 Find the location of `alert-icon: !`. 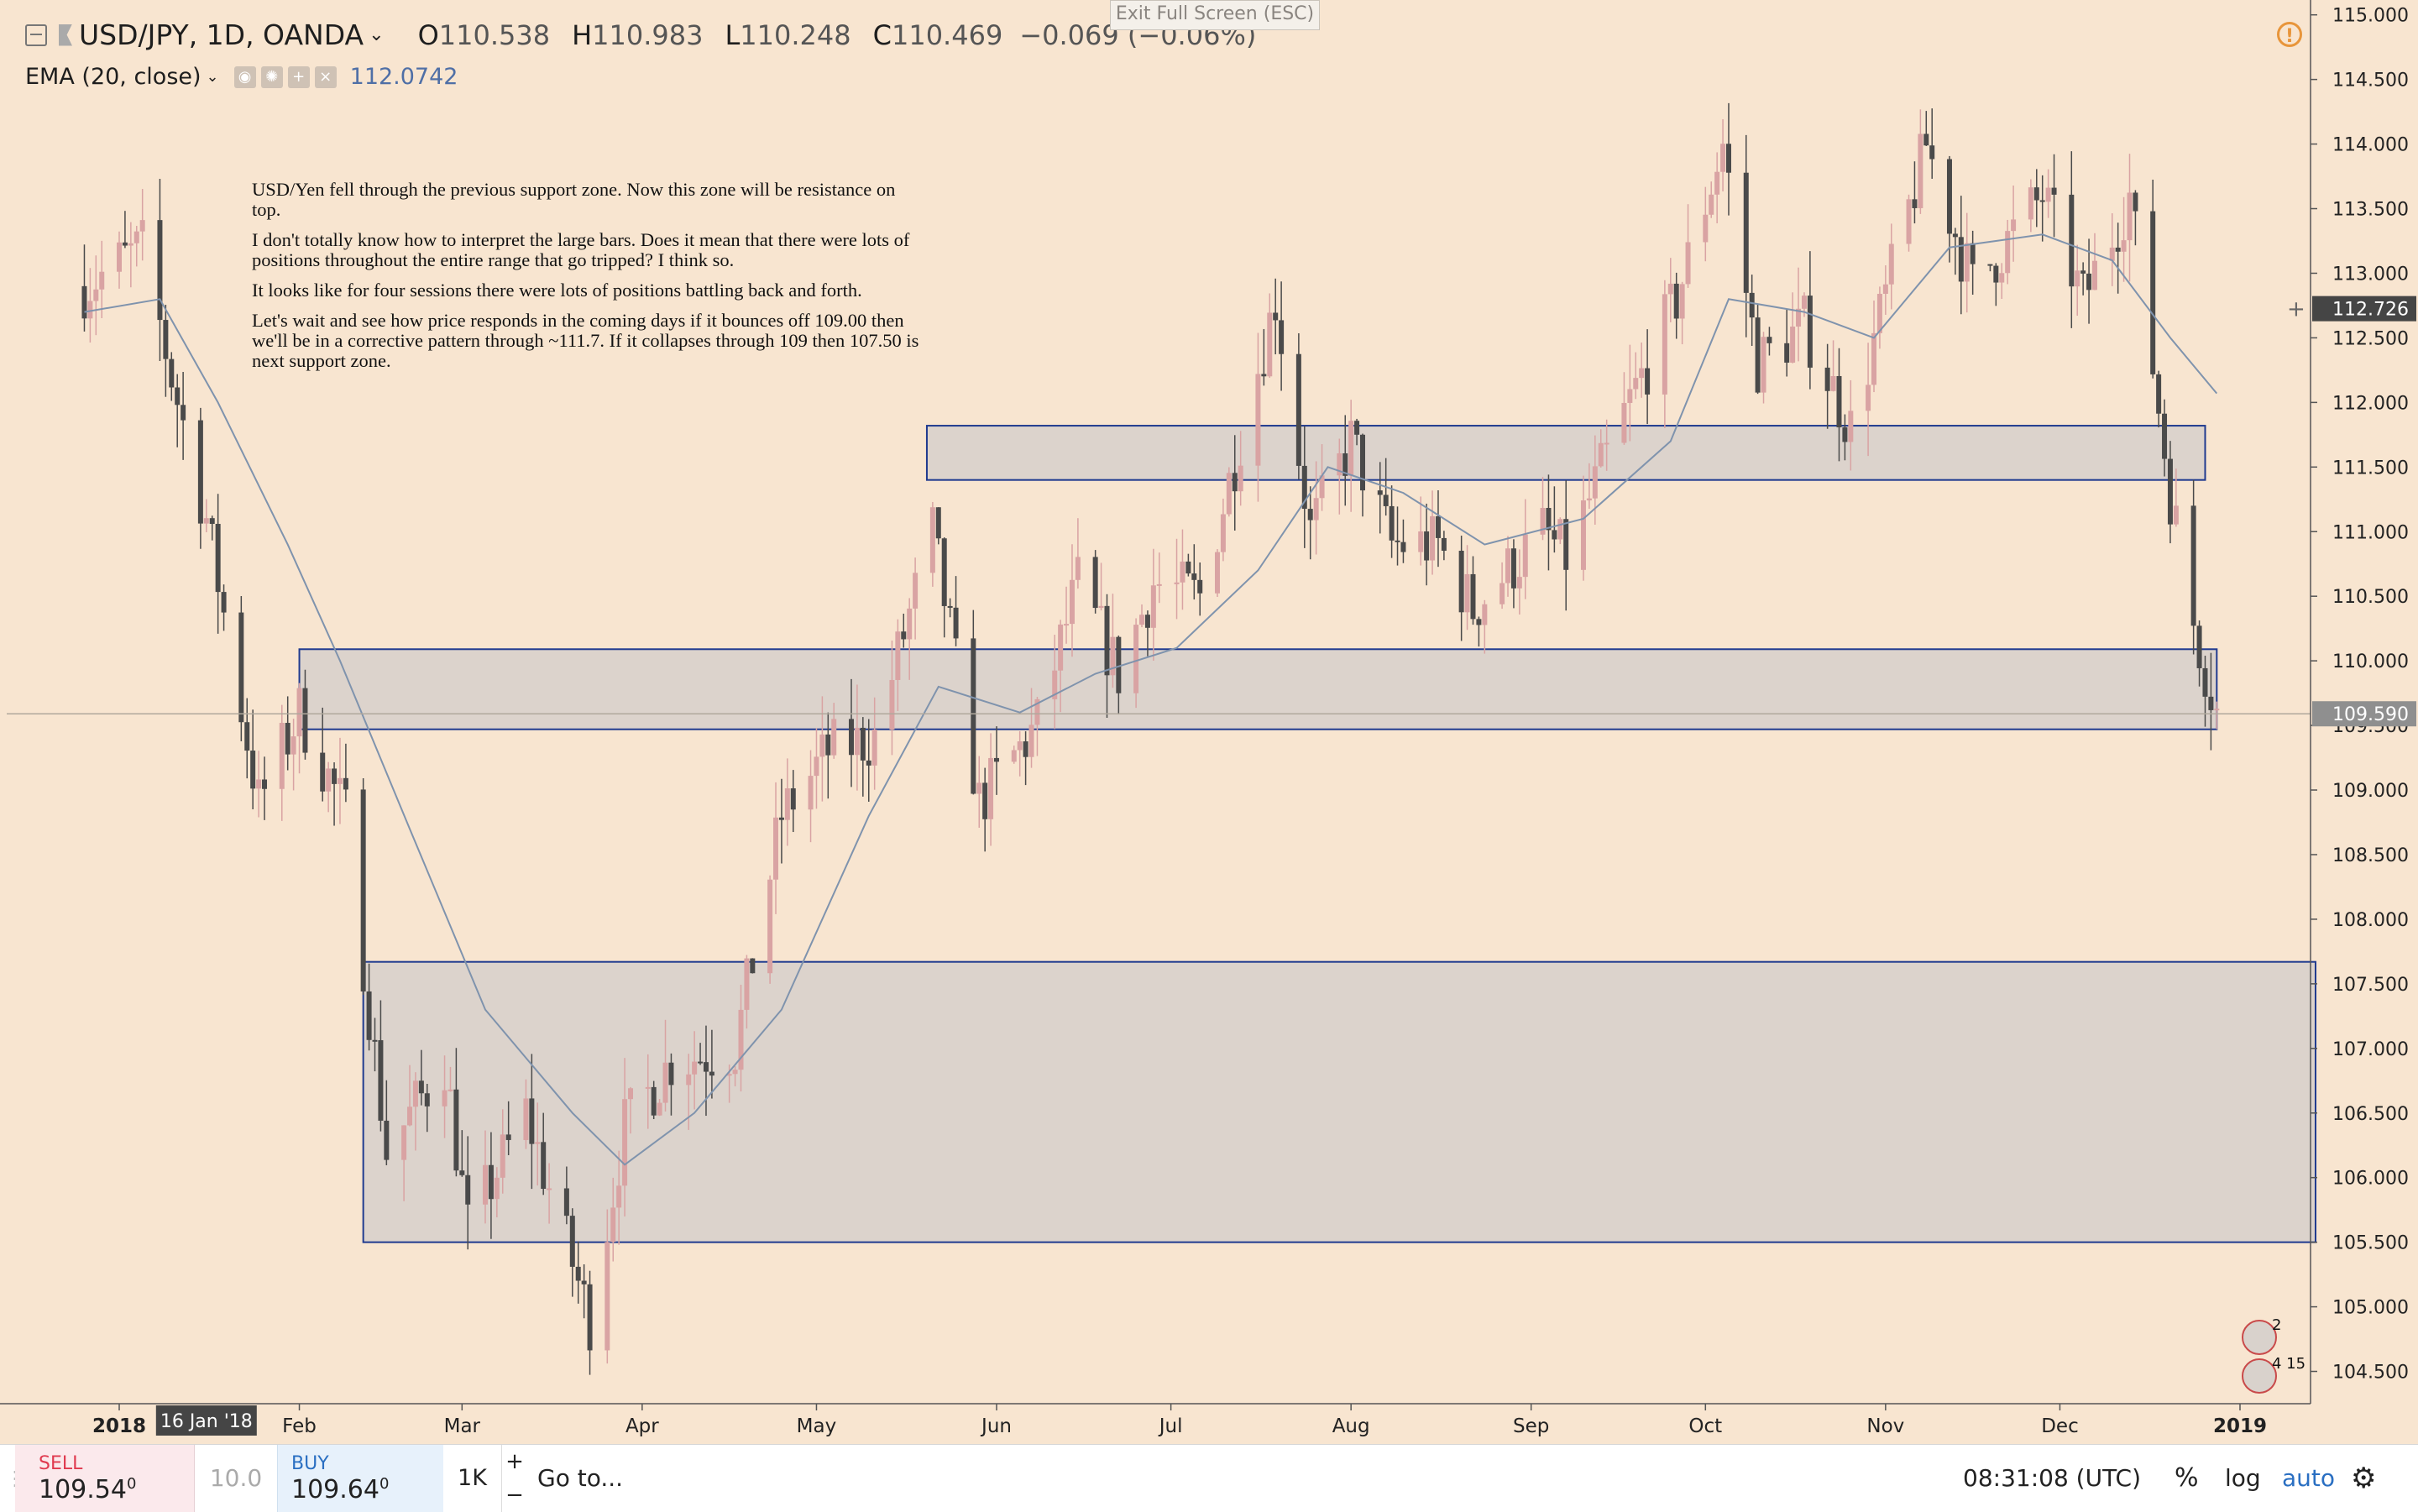

alert-icon: ! is located at coordinates (2289, 34).